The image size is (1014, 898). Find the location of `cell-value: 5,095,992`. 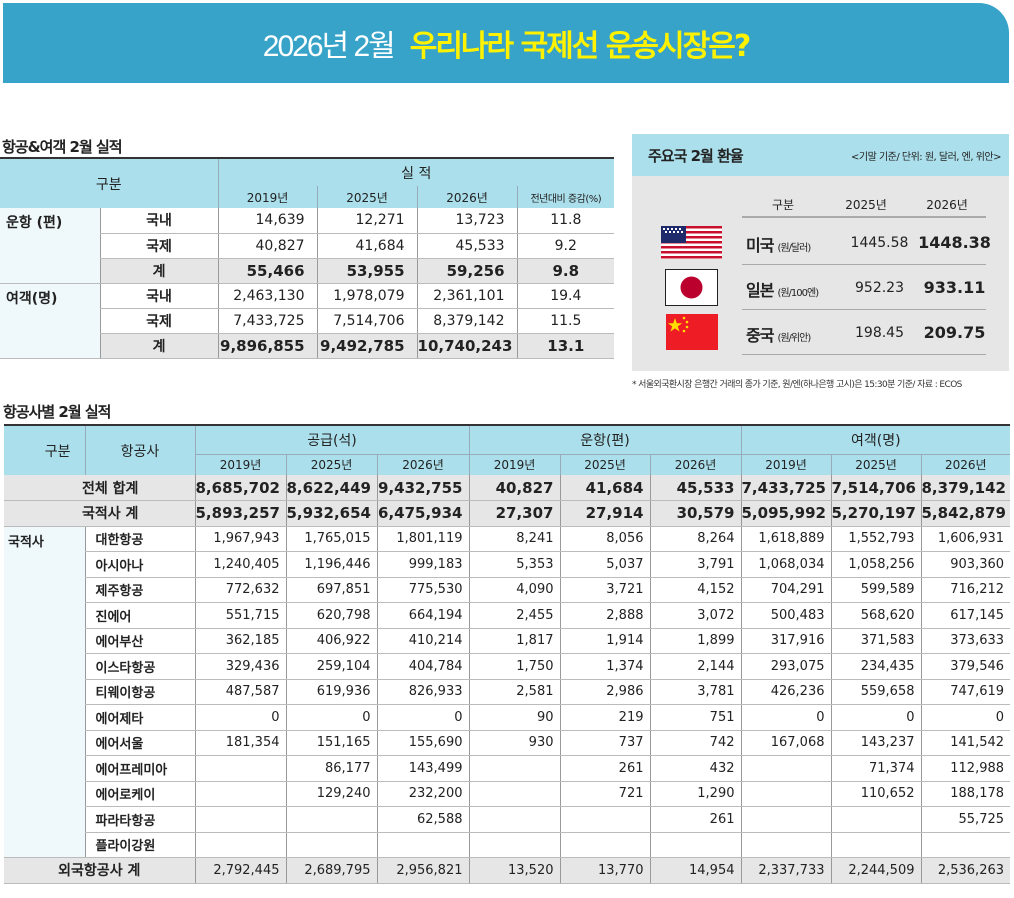

cell-value: 5,095,992 is located at coordinates (785, 513).